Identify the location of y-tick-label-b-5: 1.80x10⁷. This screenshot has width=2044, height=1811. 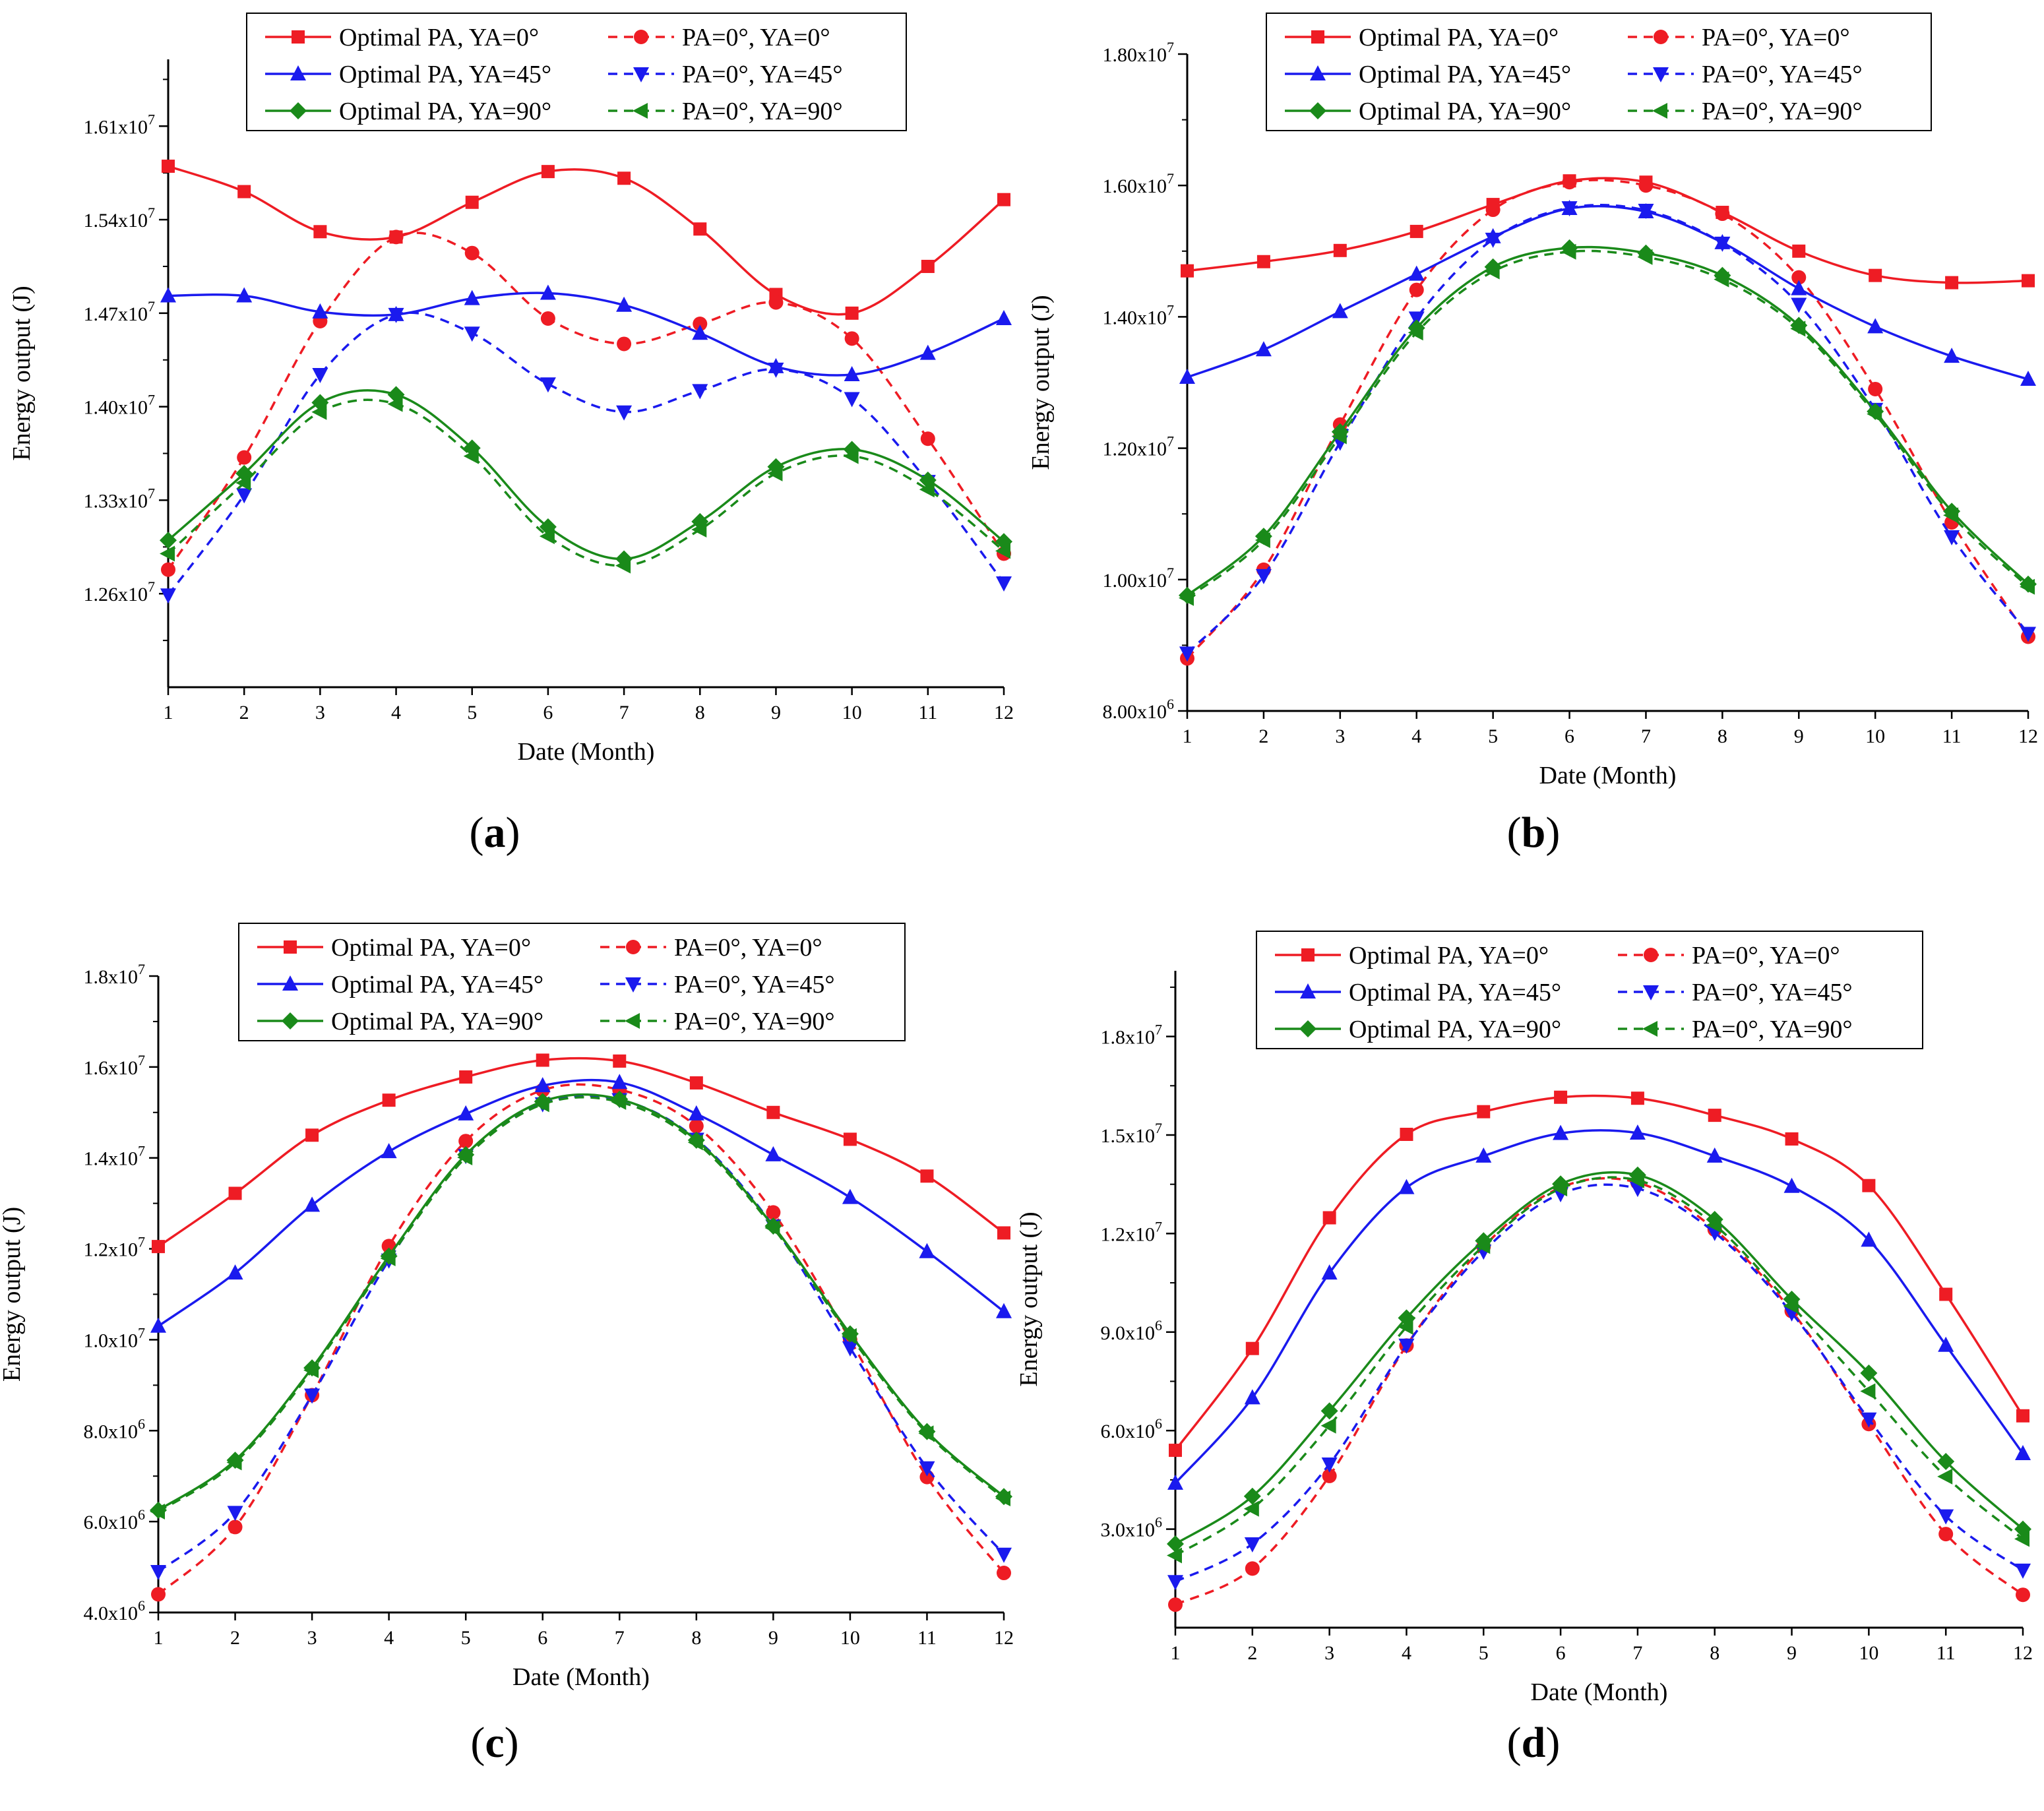
(1139, 52).